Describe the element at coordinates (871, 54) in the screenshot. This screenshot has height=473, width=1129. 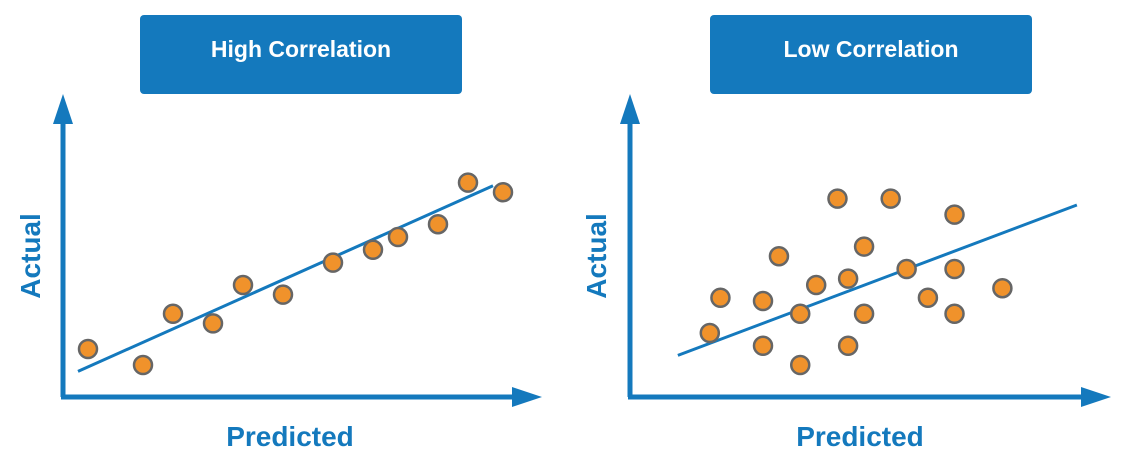
I see `chart-title-low-correlation: Low Correlation` at that location.